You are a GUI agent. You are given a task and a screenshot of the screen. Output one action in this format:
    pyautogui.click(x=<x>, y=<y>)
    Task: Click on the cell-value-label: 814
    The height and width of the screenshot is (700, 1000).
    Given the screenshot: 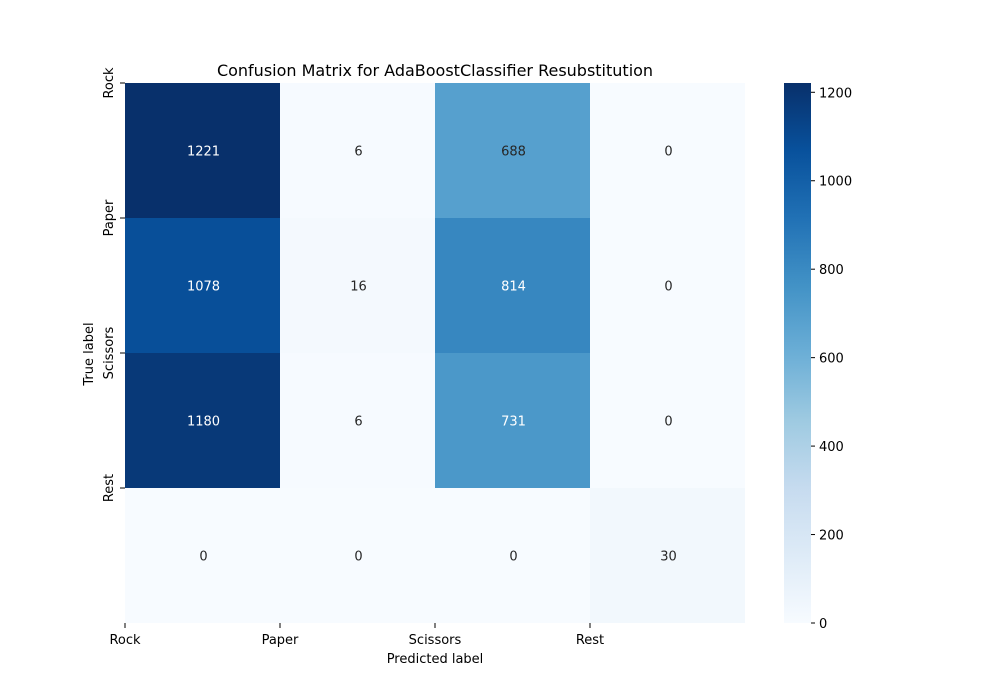 What is the action you would take?
    pyautogui.click(x=513, y=287)
    